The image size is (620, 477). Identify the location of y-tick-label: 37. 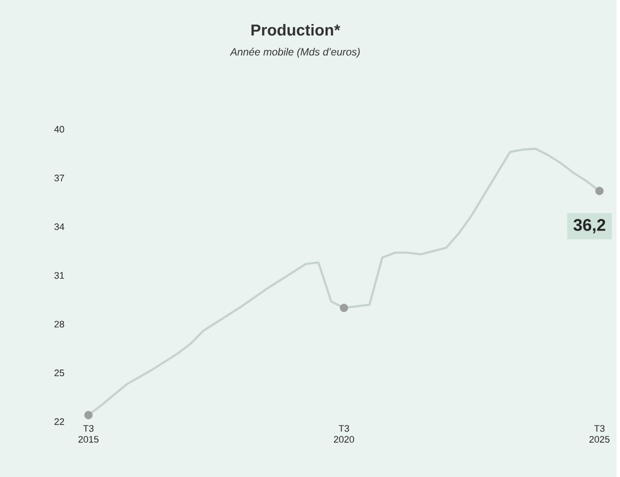
(59, 178).